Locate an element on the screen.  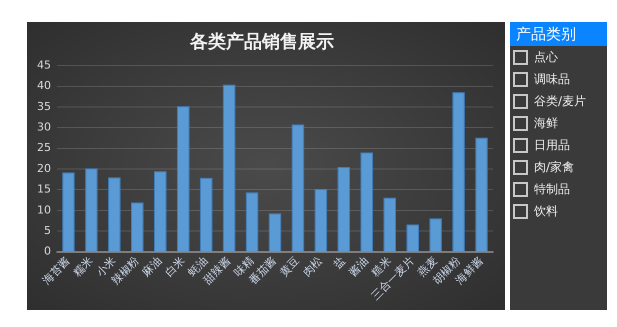
y-tick-label: 30 is located at coordinates (43, 127).